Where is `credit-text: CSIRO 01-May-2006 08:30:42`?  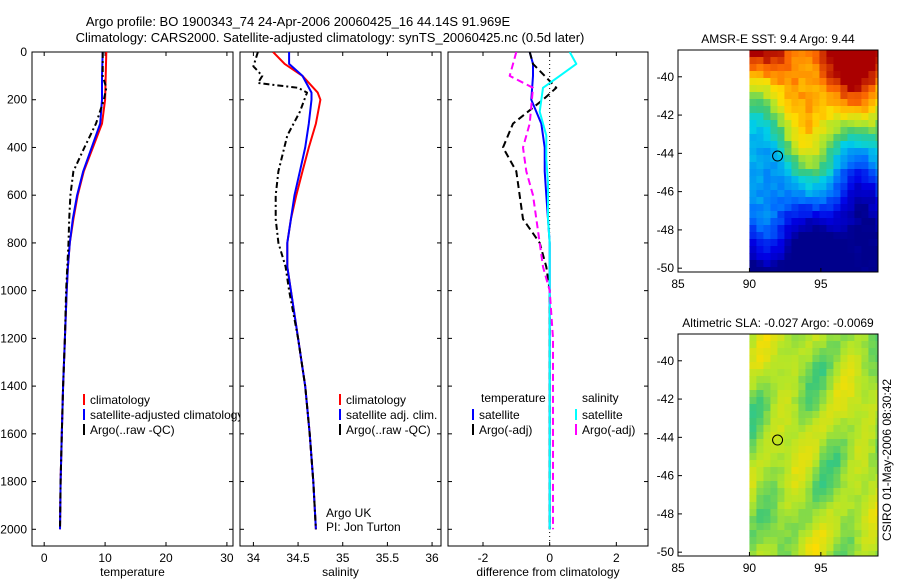 credit-text: CSIRO 01-May-2006 08:30:42 is located at coordinates (887, 460).